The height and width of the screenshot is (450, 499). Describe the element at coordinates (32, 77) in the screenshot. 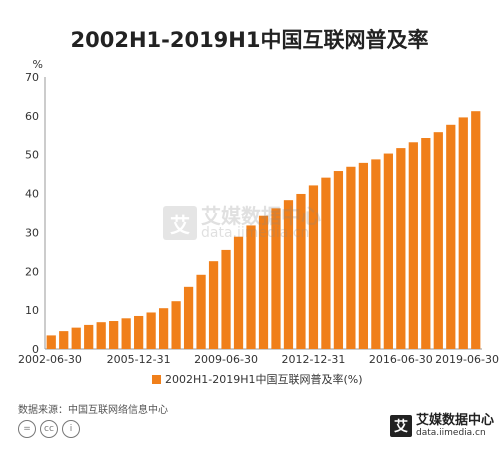

I see `y-tick-label: 70` at that location.